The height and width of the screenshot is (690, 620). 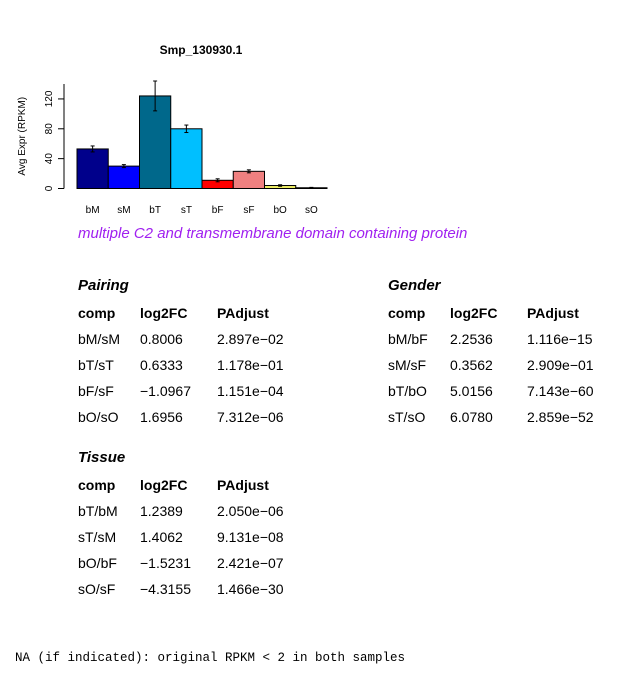 What do you see at coordinates (248, 210) in the screenshot?
I see `x-tick-label: sF` at bounding box center [248, 210].